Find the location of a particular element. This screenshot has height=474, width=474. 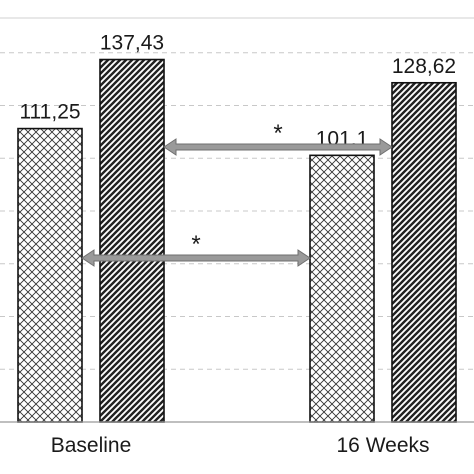

x-tick-label: 16 Weeks is located at coordinates (383, 445).